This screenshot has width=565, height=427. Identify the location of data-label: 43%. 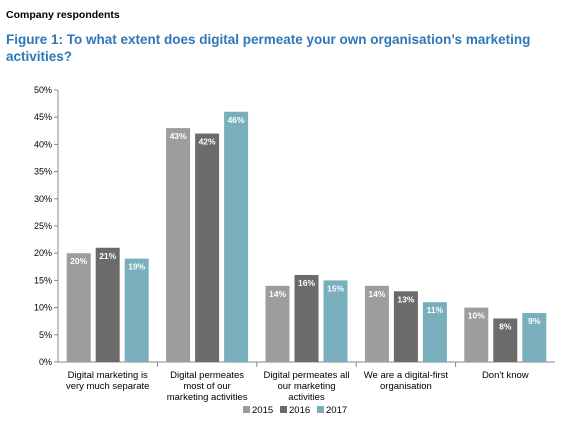
(178, 136).